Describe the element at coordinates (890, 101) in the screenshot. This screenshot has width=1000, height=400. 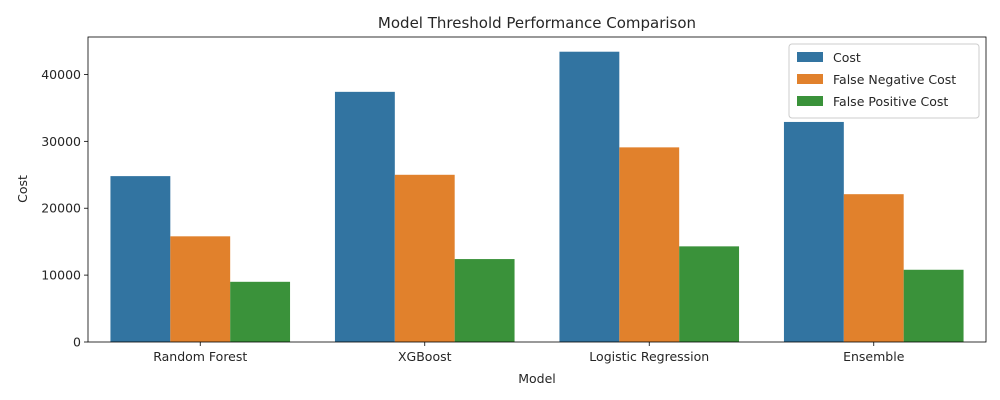
I see `legend-label-false-positive-cost: False Positive Cost` at that location.